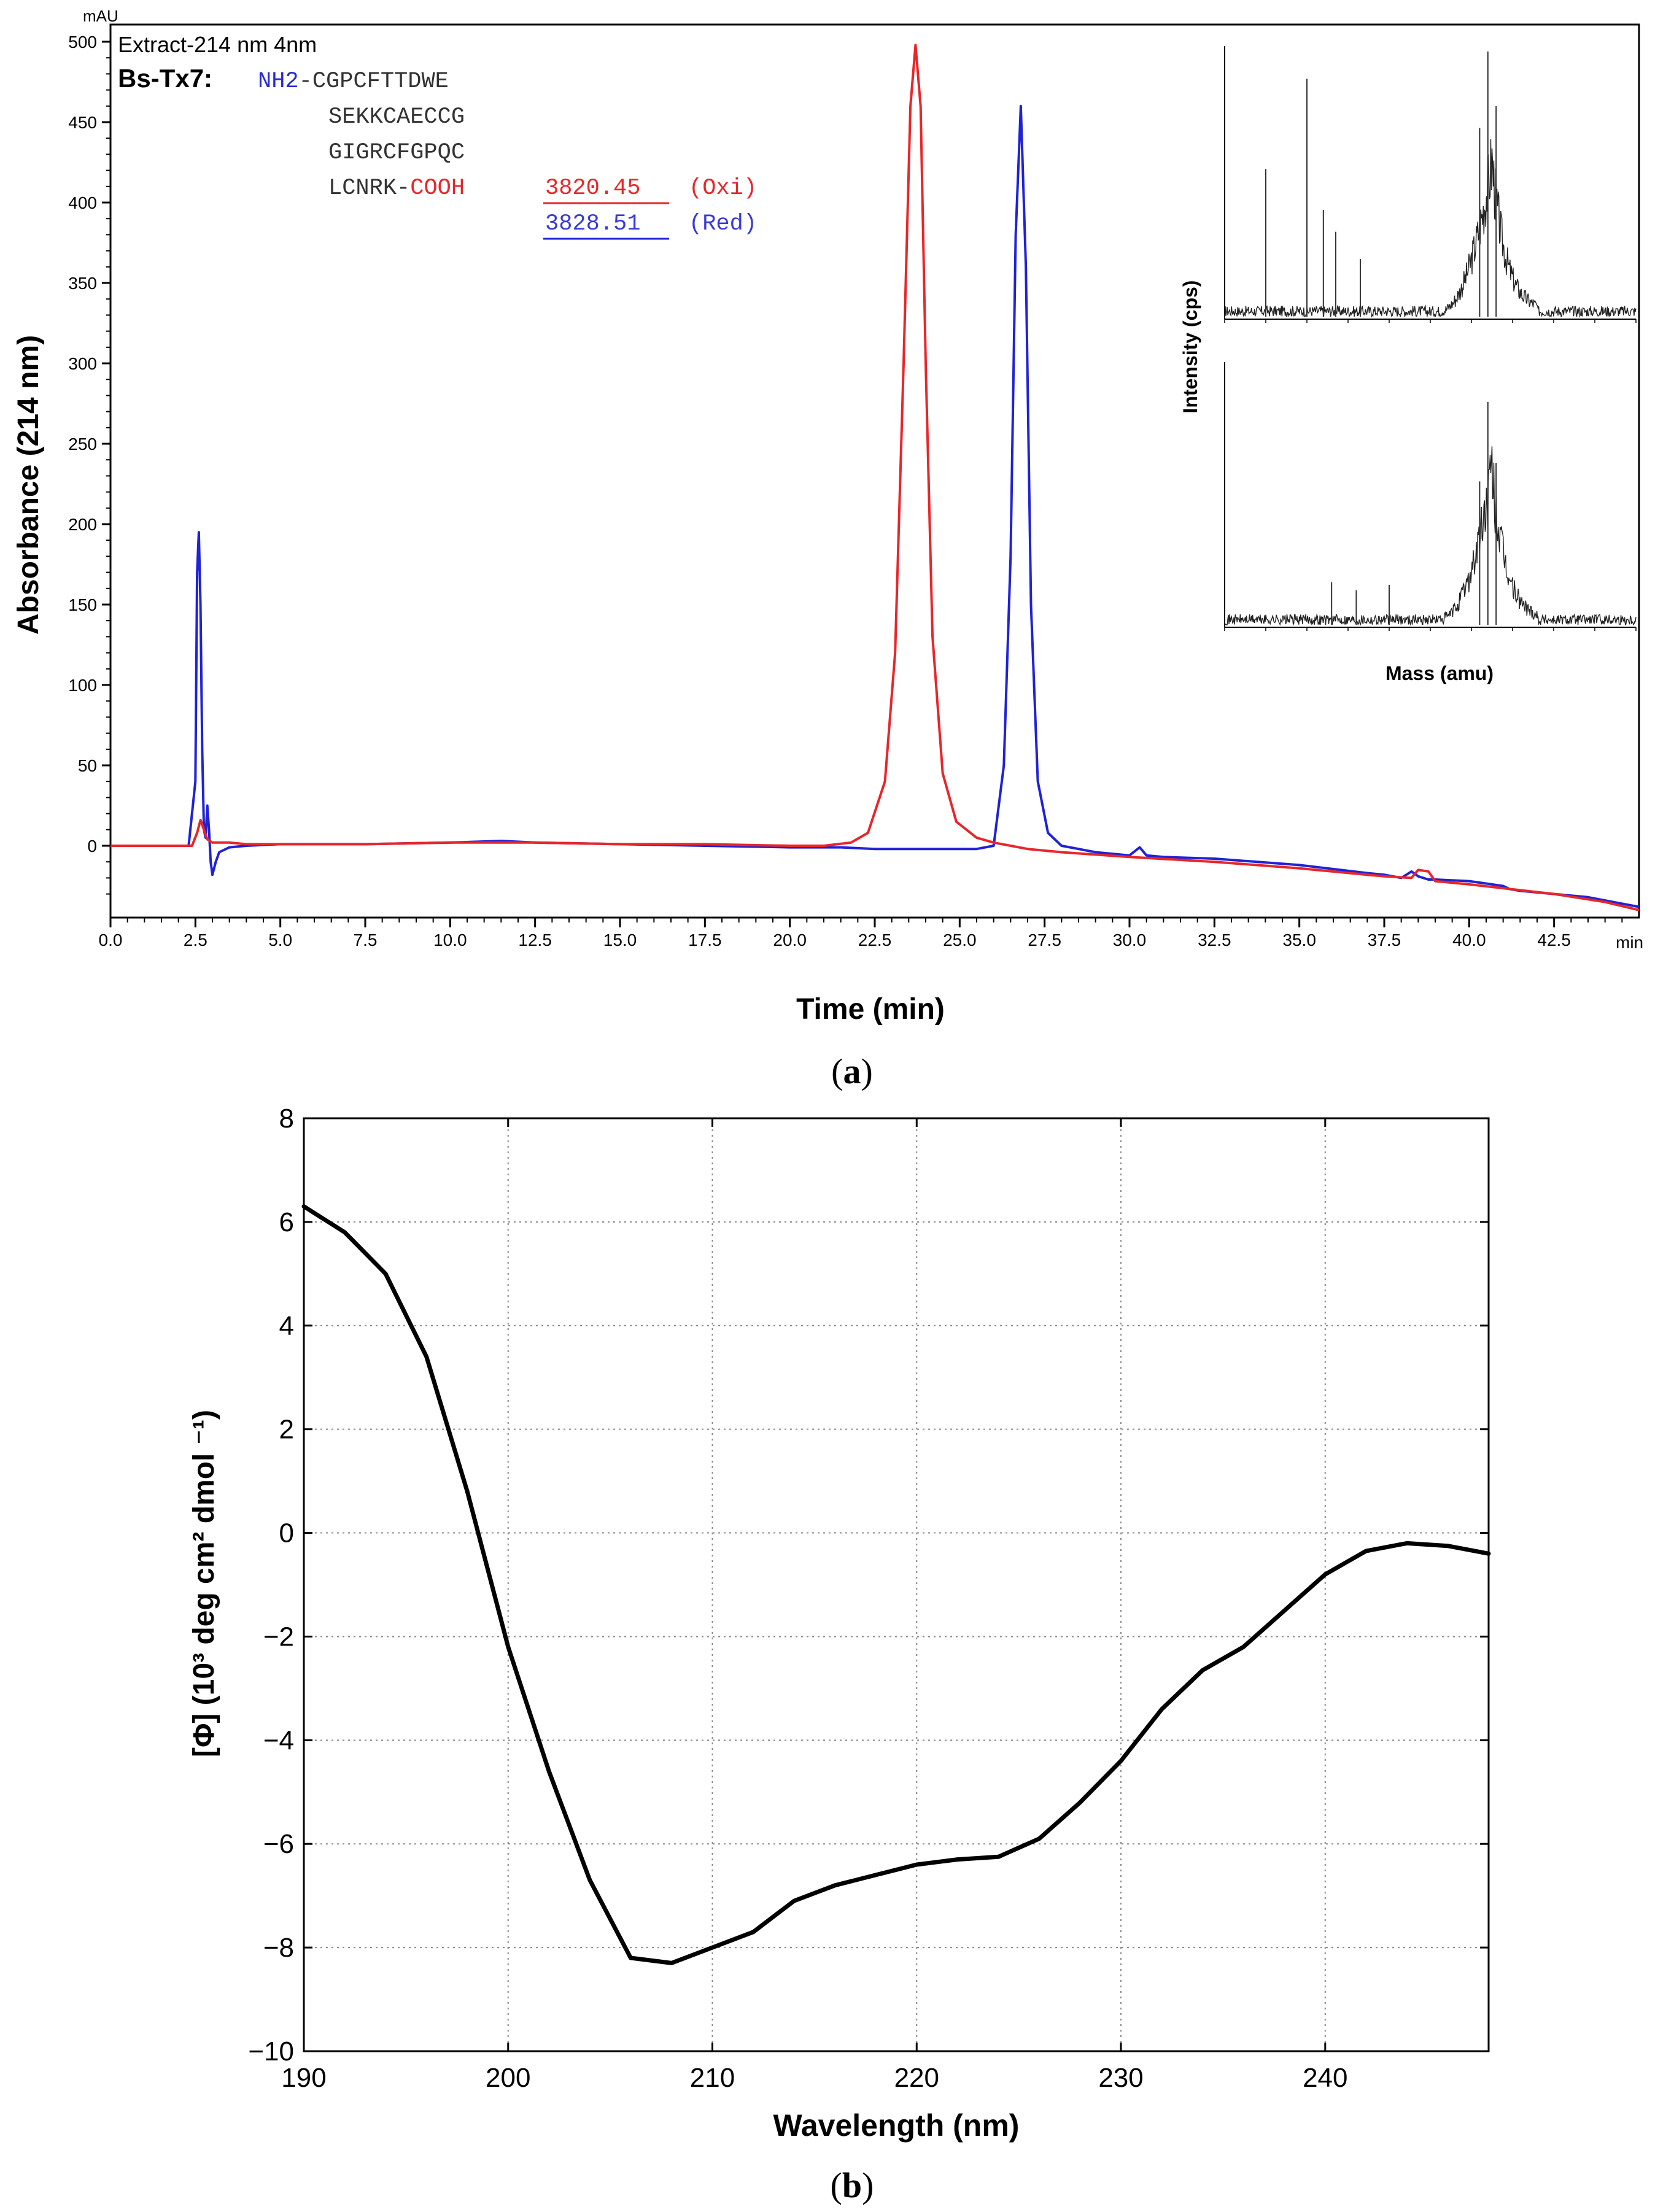 The height and width of the screenshot is (2212, 1674). Describe the element at coordinates (1190, 347) in the screenshot. I see `inset-y-axis-title: Intensity (cps)` at that location.